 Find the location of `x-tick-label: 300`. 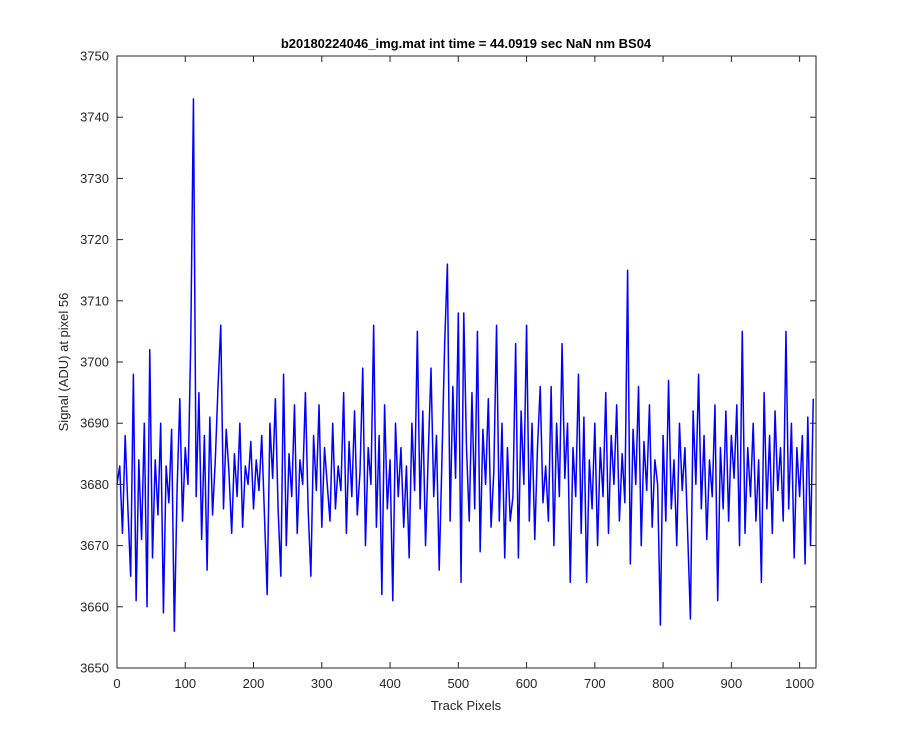

x-tick-label: 300 is located at coordinates (322, 683).